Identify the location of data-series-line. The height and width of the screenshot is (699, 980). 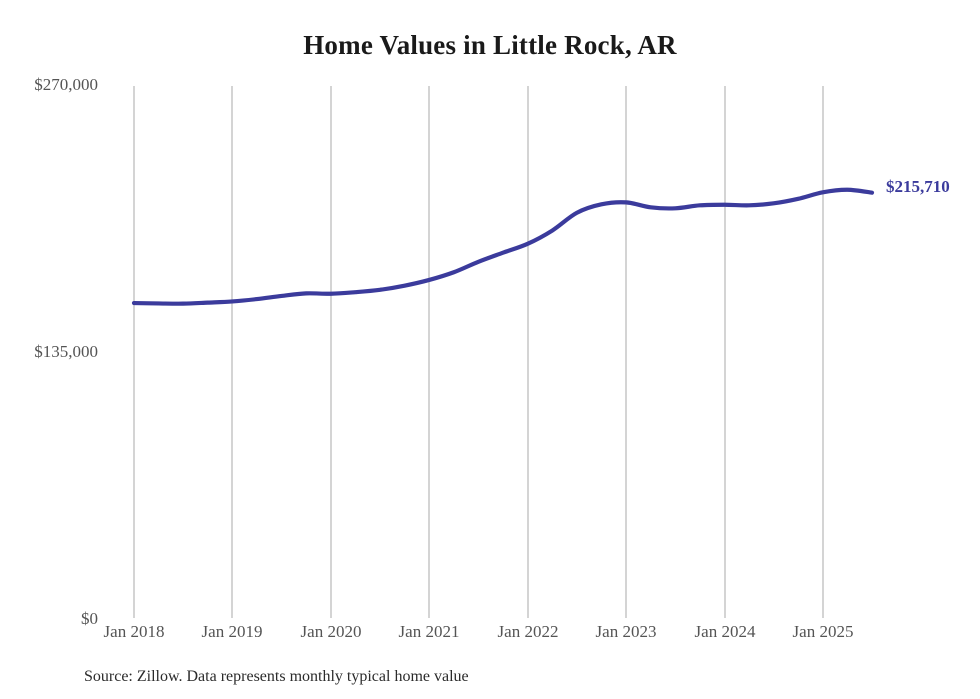
(503, 246).